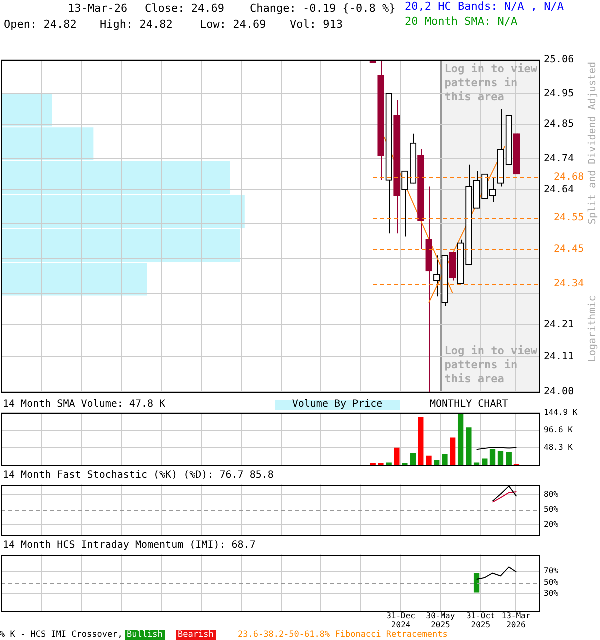  Describe the element at coordinates (61, 635) in the screenshot. I see `text: % K - HCS IMI Crossover,` at that location.